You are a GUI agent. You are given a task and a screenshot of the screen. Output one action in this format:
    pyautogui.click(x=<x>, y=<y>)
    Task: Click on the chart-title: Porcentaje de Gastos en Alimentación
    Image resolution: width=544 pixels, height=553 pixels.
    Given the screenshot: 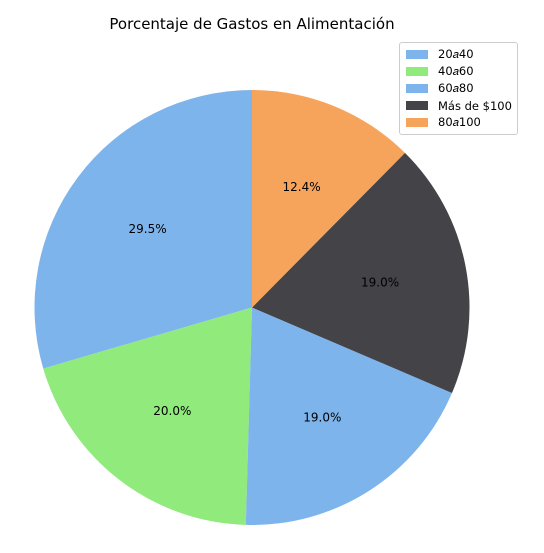 What is the action you would take?
    pyautogui.click(x=251, y=24)
    